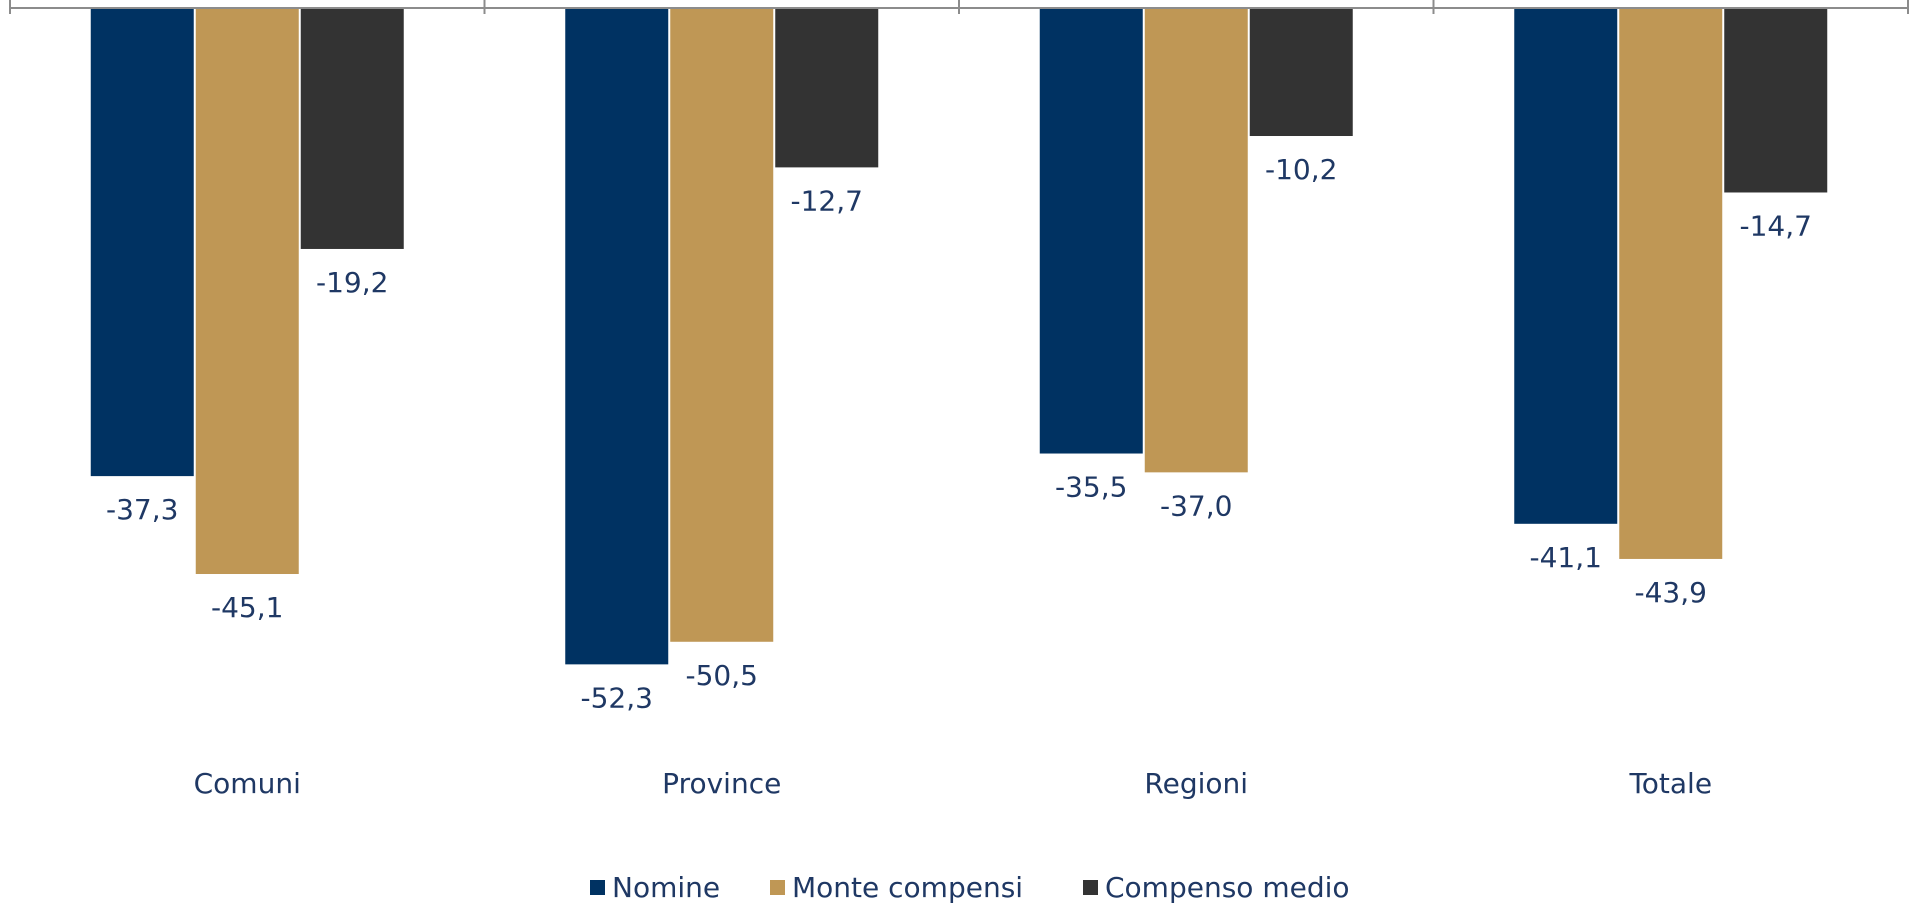  What do you see at coordinates (722, 675) in the screenshot?
I see `data-label: -50,5` at bounding box center [722, 675].